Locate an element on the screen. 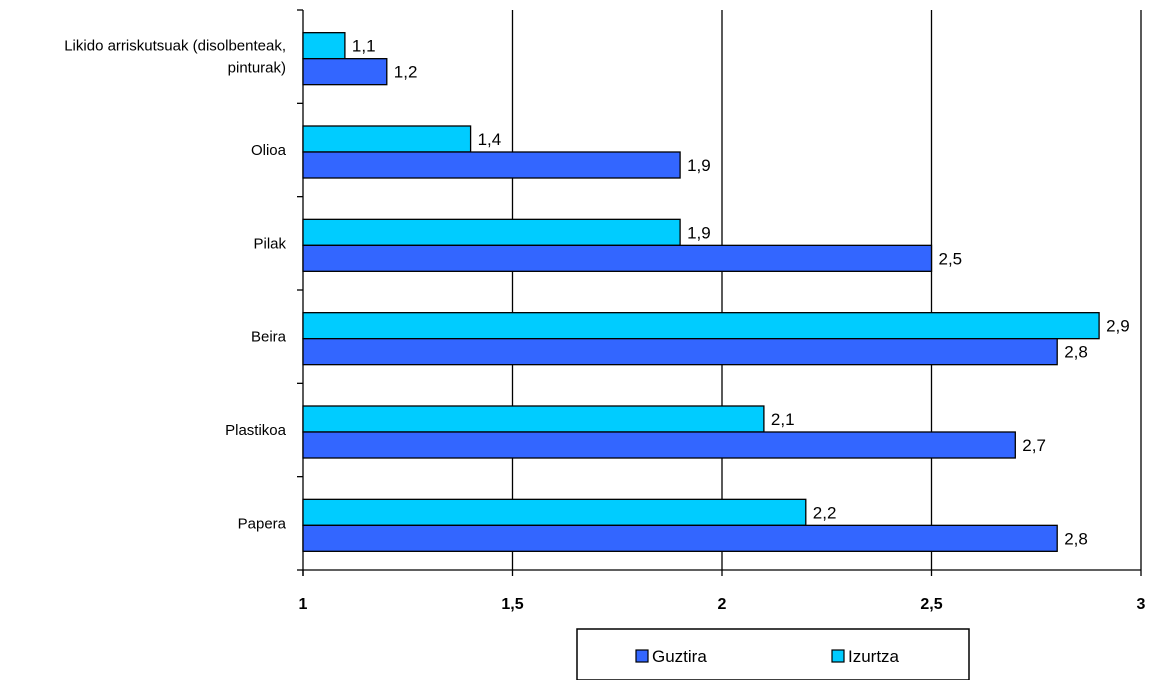 The height and width of the screenshot is (680, 1153). x-tick-label: 2,5 is located at coordinates (931, 604).